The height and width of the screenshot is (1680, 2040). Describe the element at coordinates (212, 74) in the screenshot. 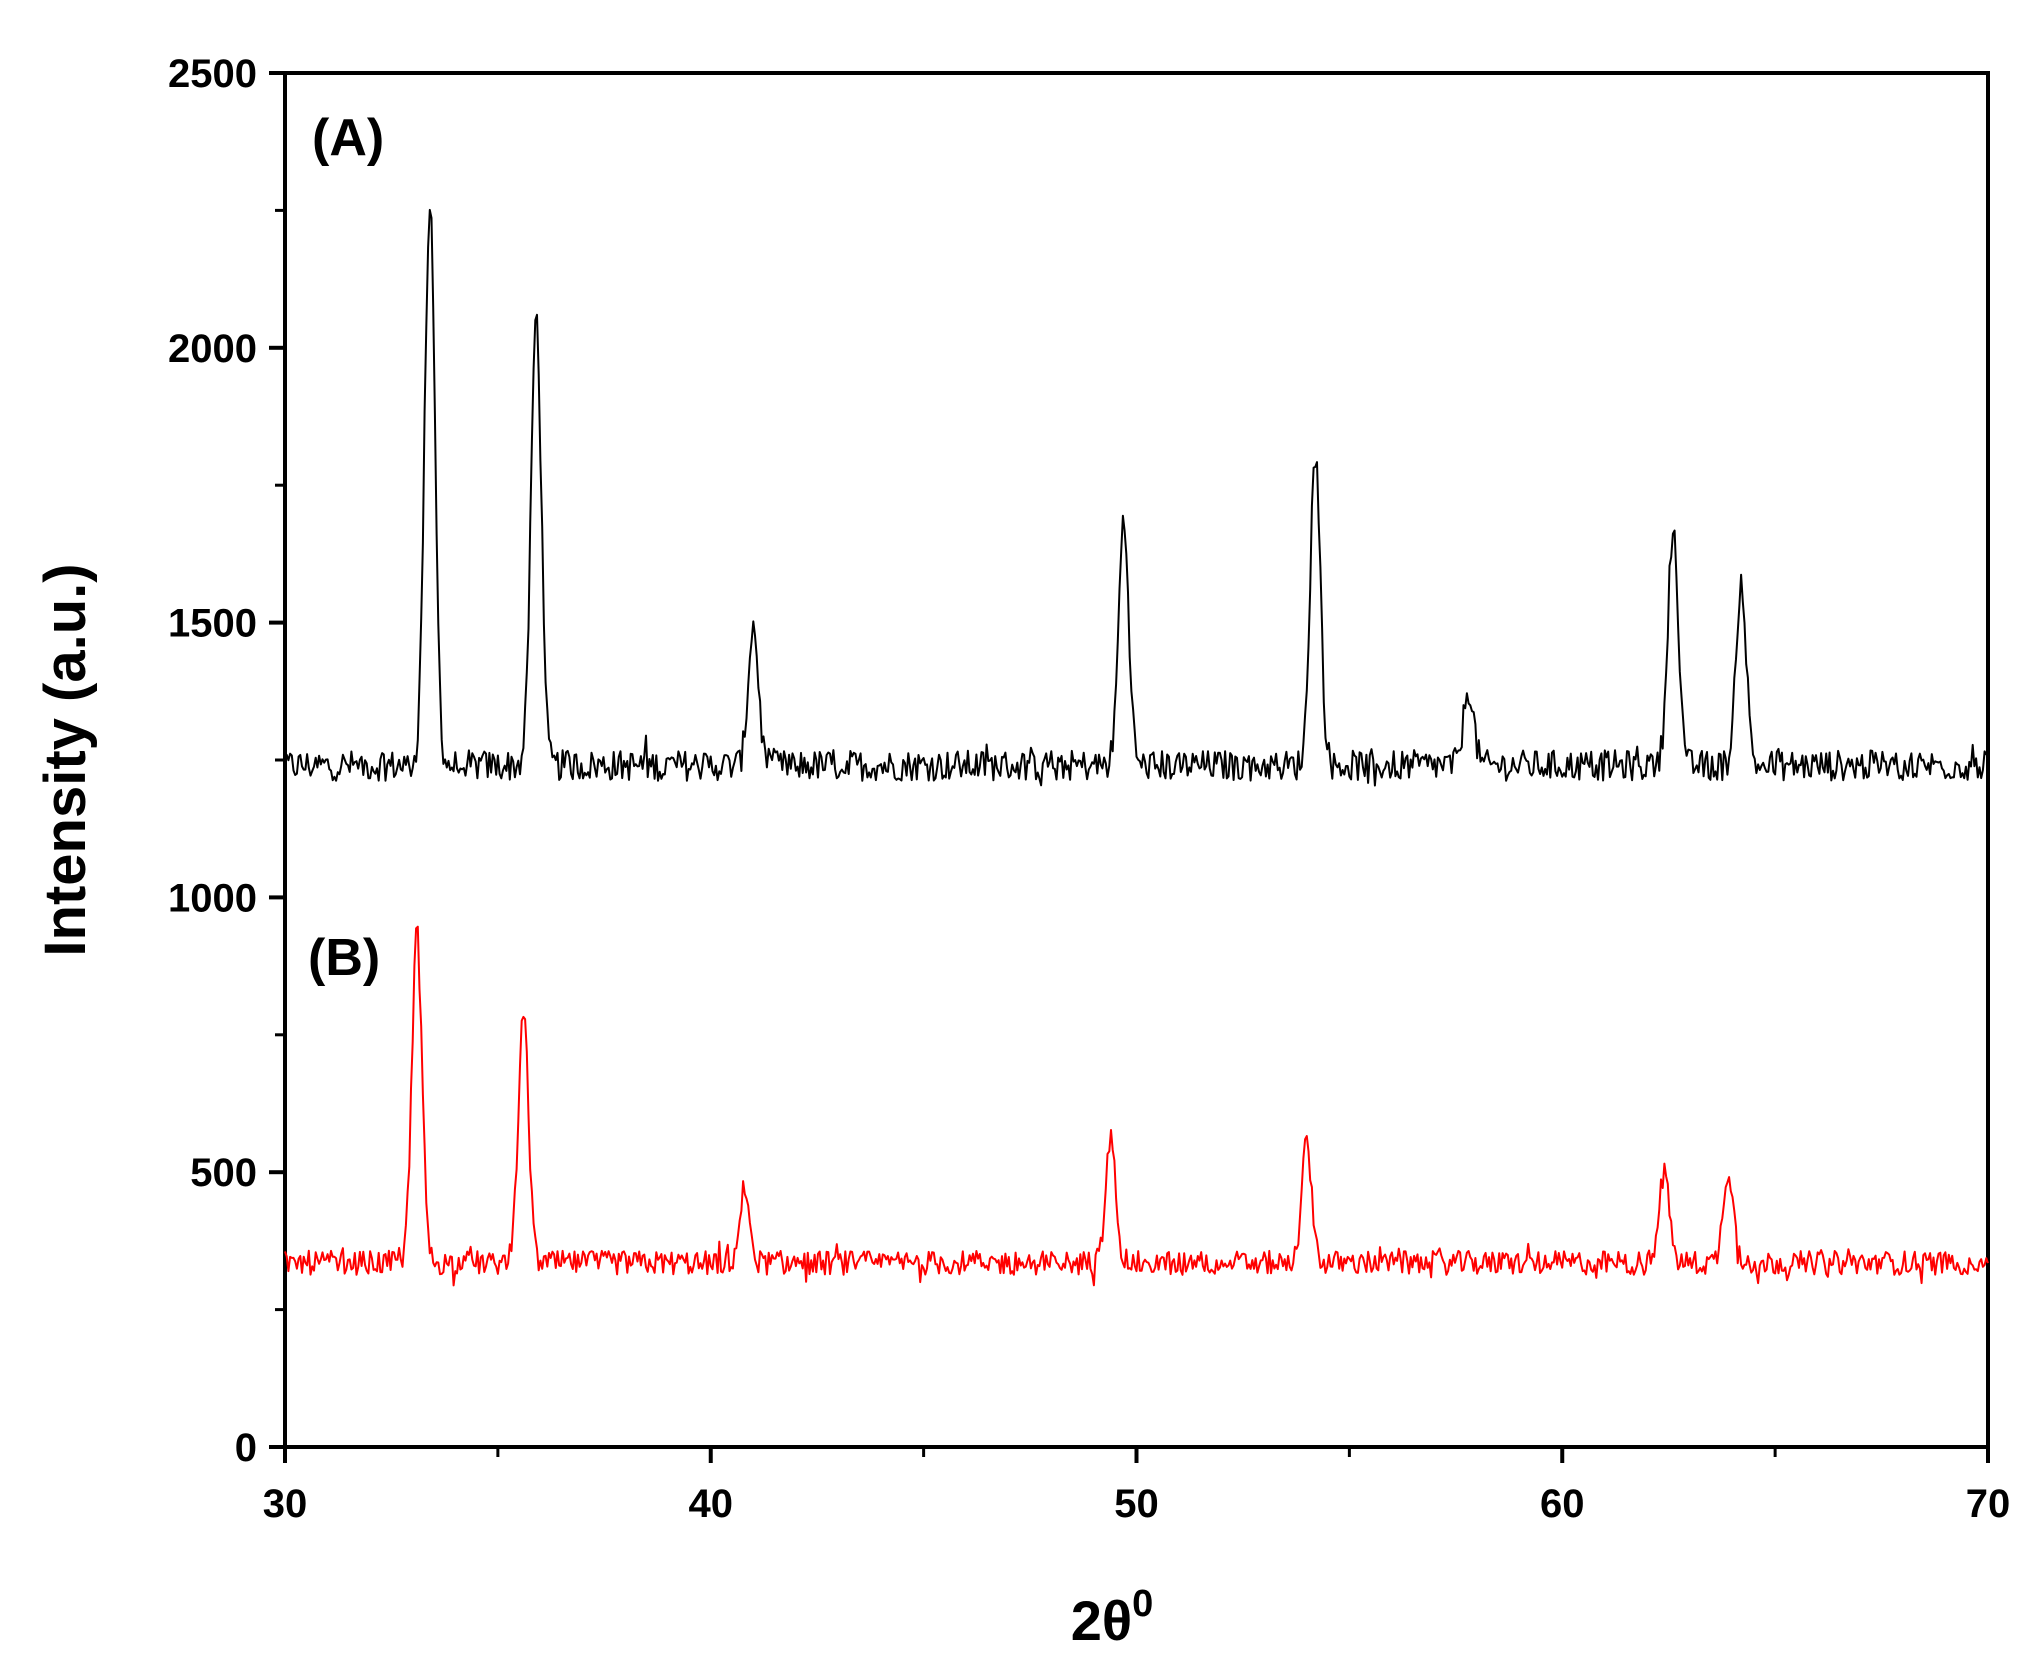

I see `y-tick-label: 2500` at that location.